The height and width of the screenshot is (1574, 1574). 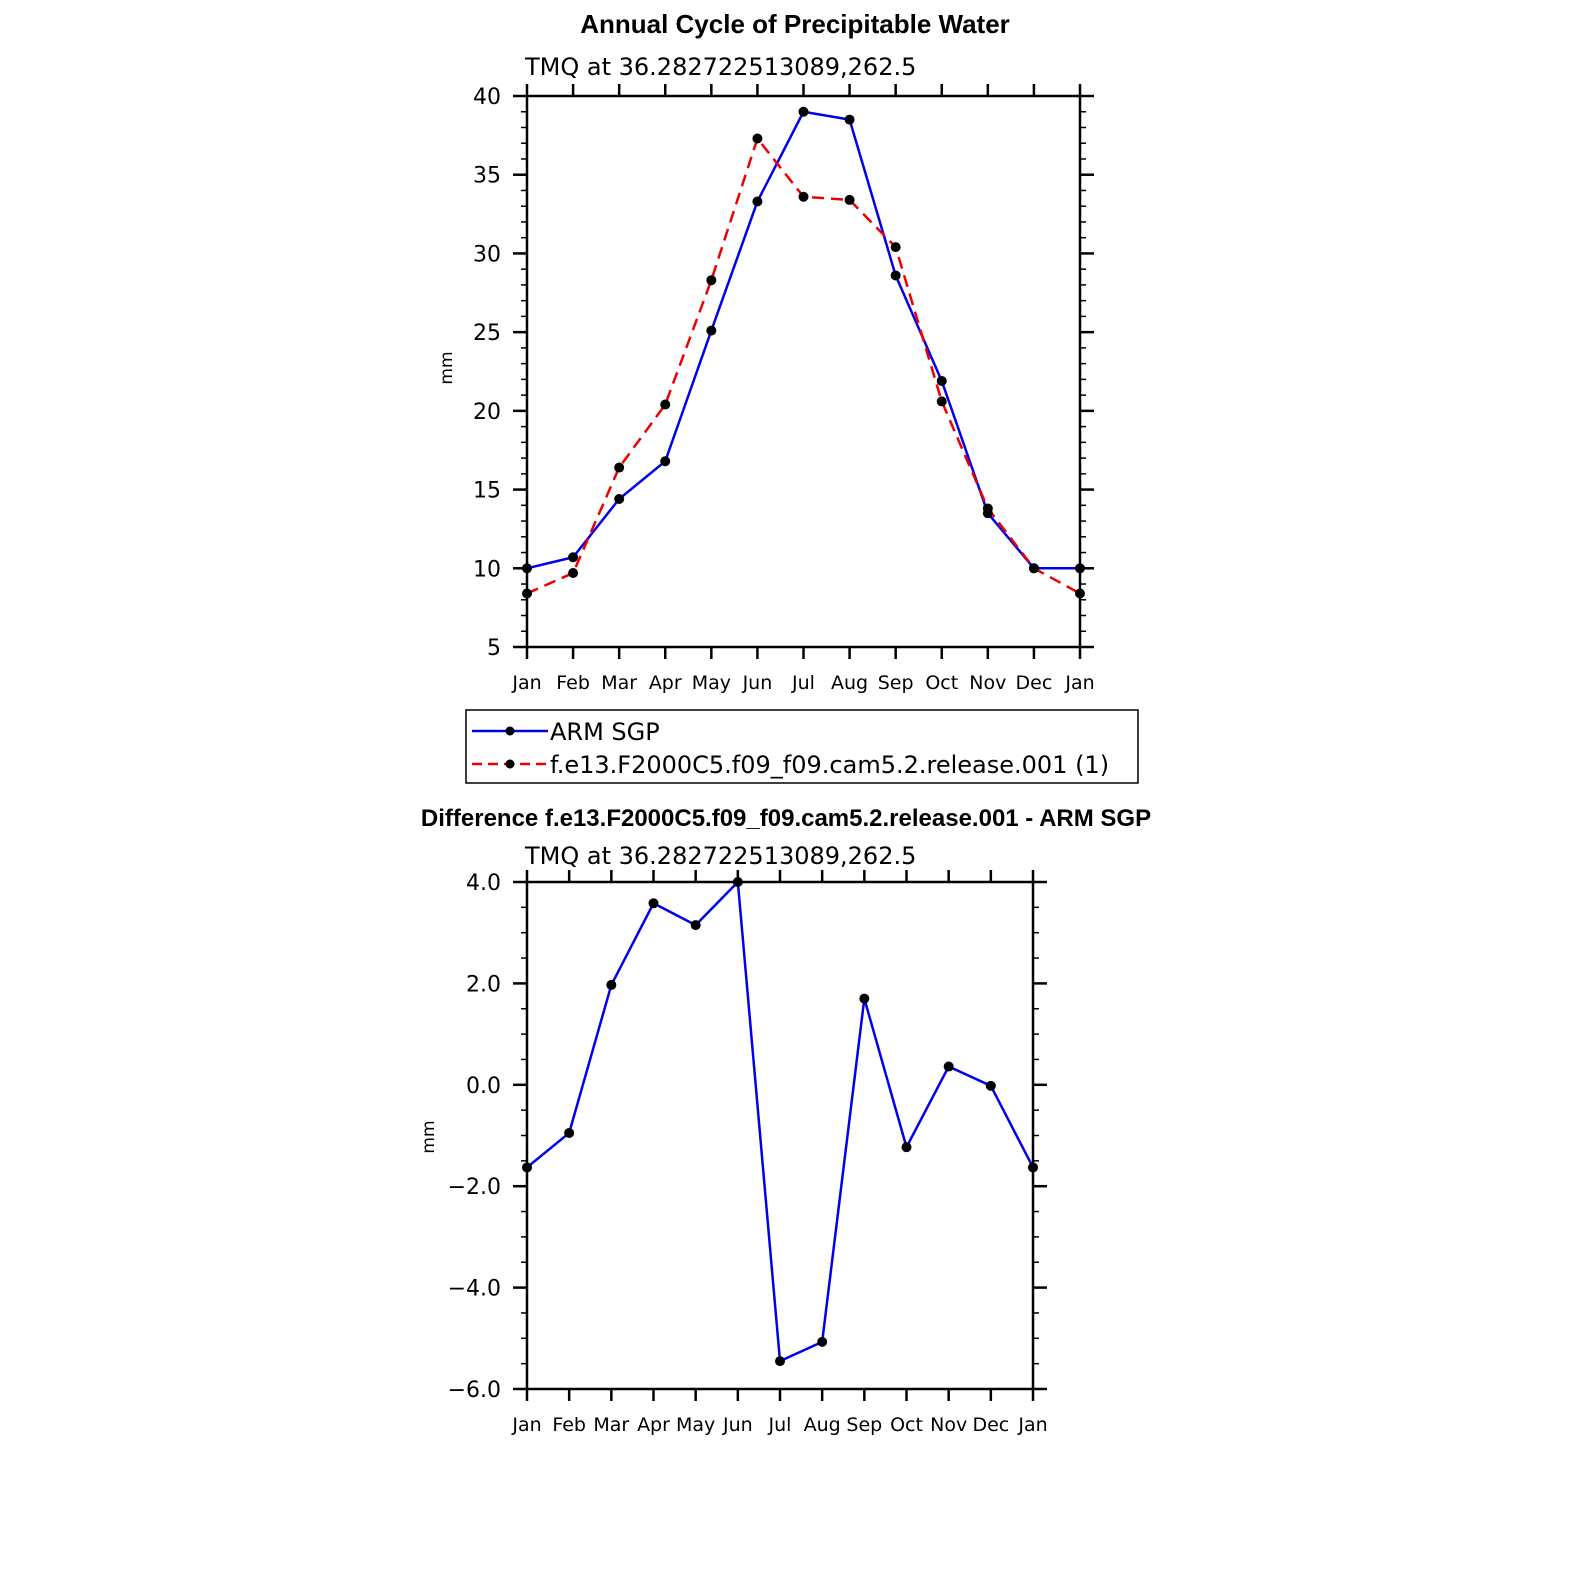 I want to click on y-tick-label: 10, so click(x=487, y=569).